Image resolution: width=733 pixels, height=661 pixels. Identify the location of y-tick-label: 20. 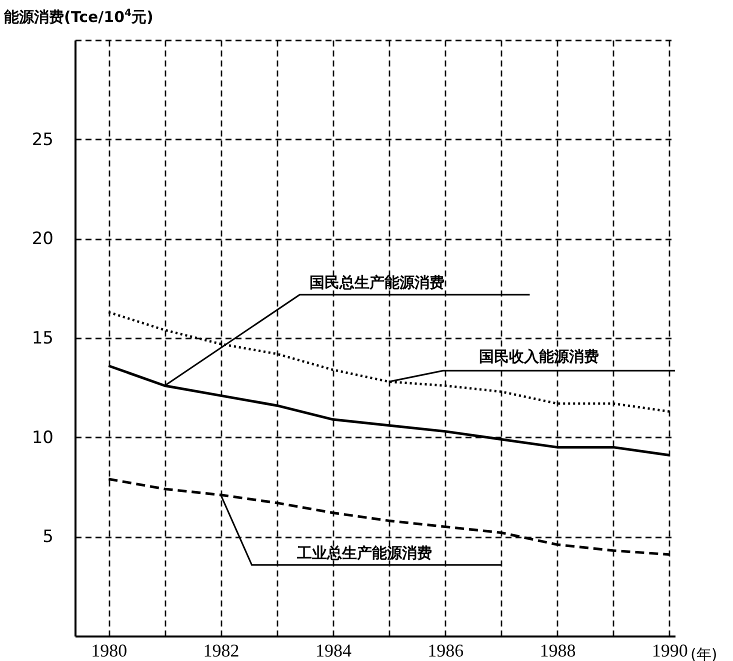
(43, 239).